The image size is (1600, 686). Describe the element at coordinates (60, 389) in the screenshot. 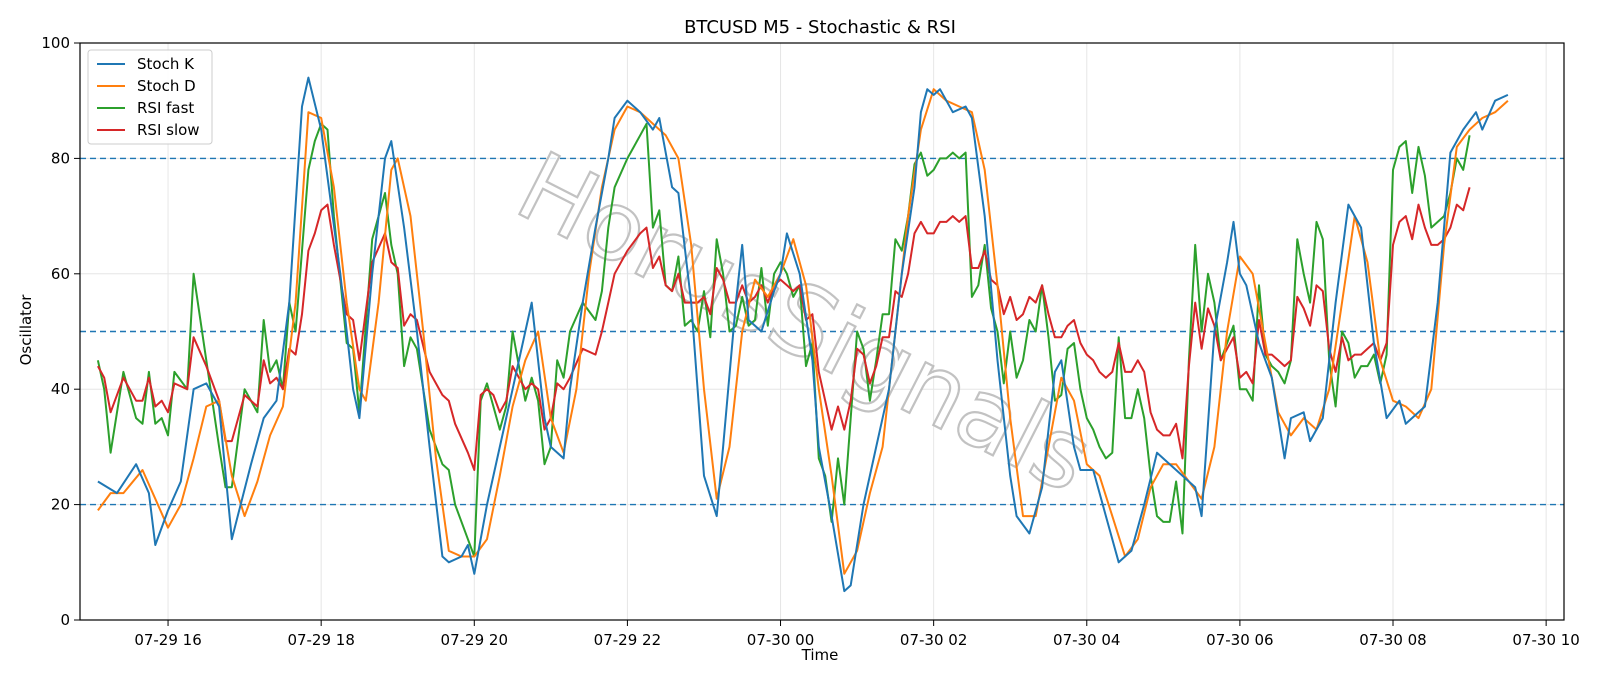

I see `y-tick-label: 40` at that location.